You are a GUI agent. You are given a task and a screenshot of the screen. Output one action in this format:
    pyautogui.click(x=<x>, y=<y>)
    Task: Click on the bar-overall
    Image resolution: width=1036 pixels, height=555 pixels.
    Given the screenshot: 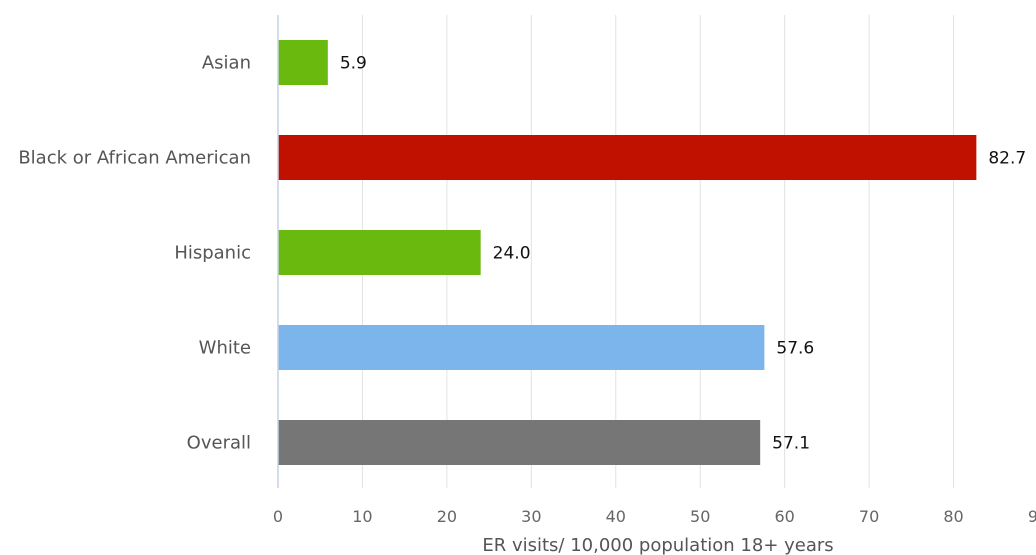 What is the action you would take?
    pyautogui.click(x=519, y=442)
    